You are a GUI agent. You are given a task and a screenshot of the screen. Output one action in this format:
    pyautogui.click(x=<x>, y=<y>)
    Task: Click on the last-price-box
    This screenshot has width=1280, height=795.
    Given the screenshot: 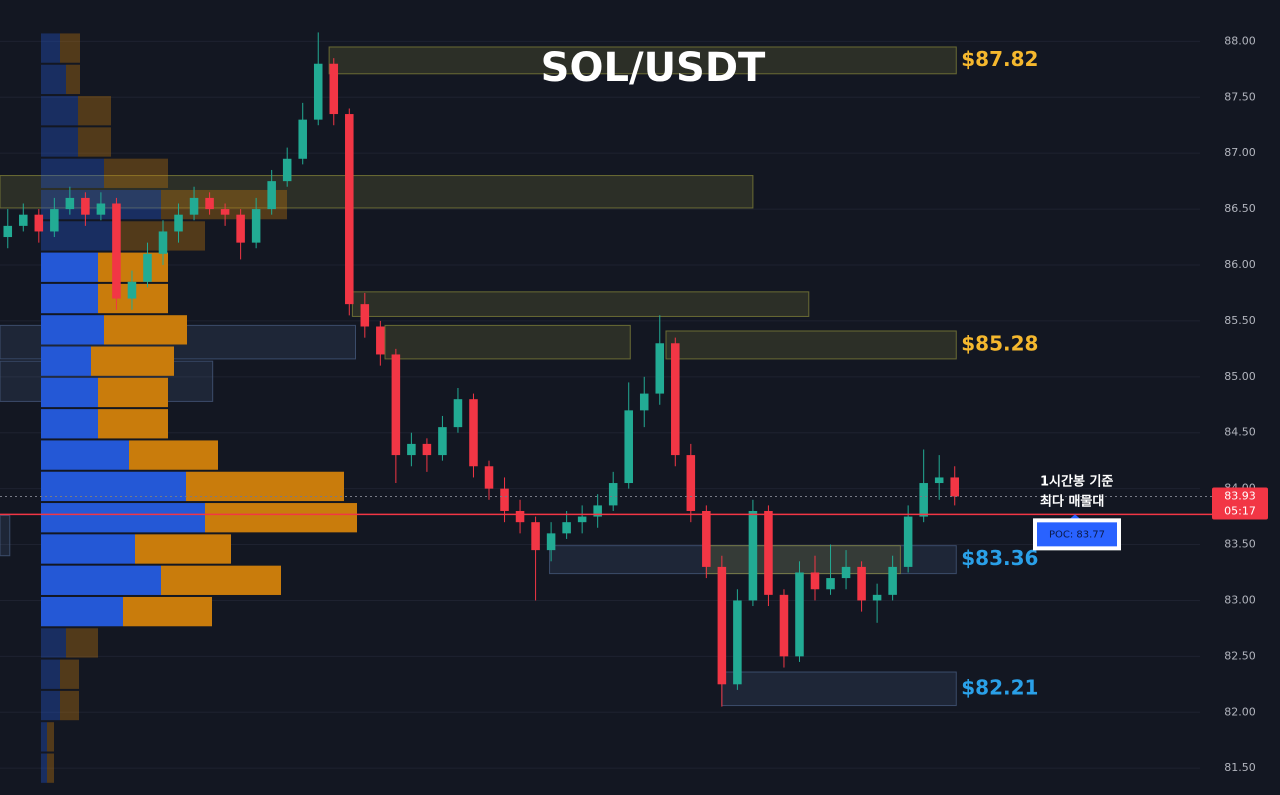 What is the action you would take?
    pyautogui.click(x=1240, y=503)
    